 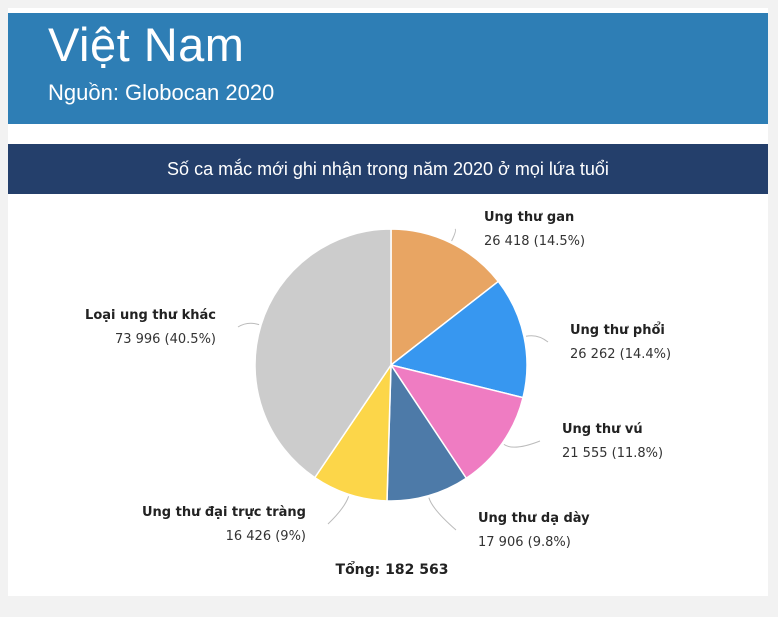 What do you see at coordinates (620, 354) in the screenshot?
I see `slice-value-label: 26 262 (14.4%)` at bounding box center [620, 354].